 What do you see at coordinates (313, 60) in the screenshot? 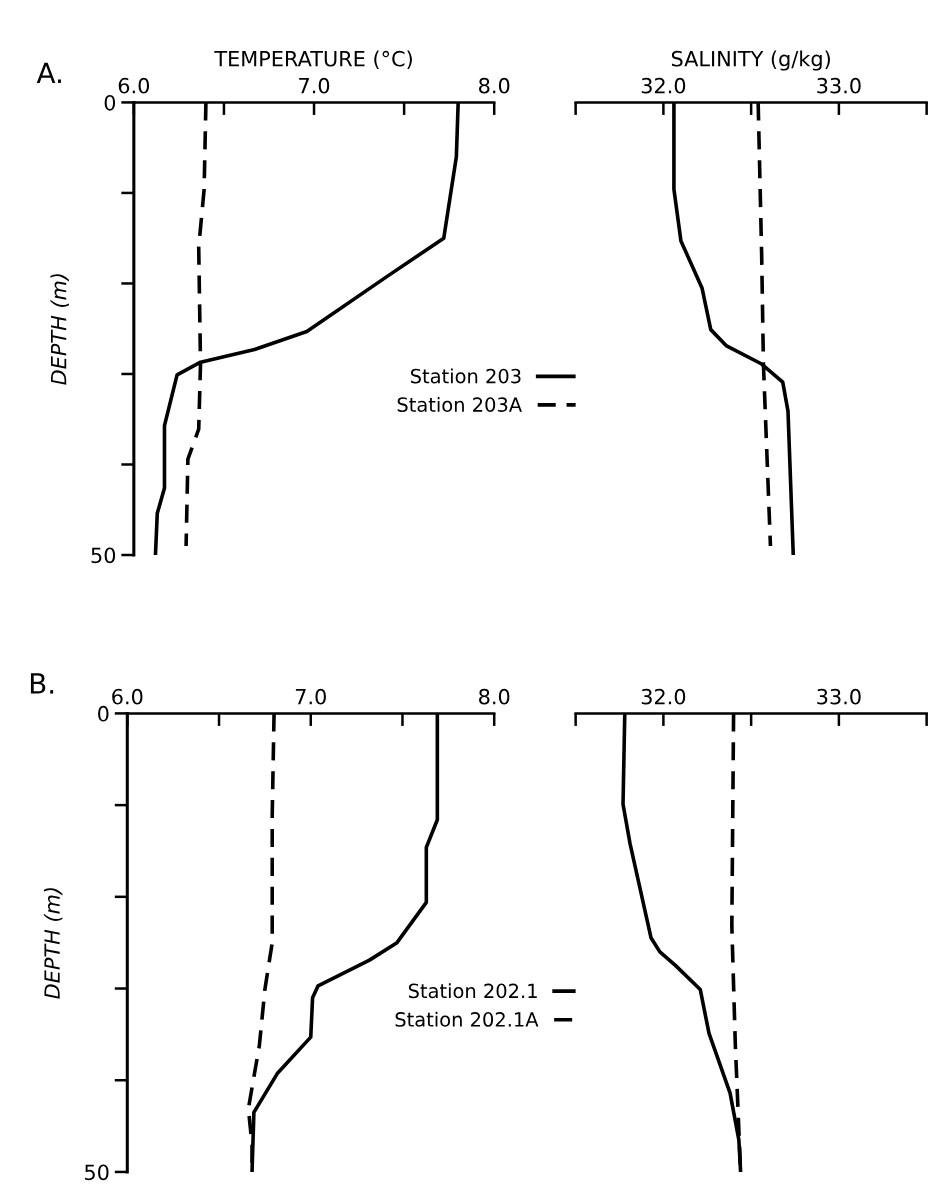
I see `x-axis-title: TEMPERATURE (°C)` at bounding box center [313, 60].